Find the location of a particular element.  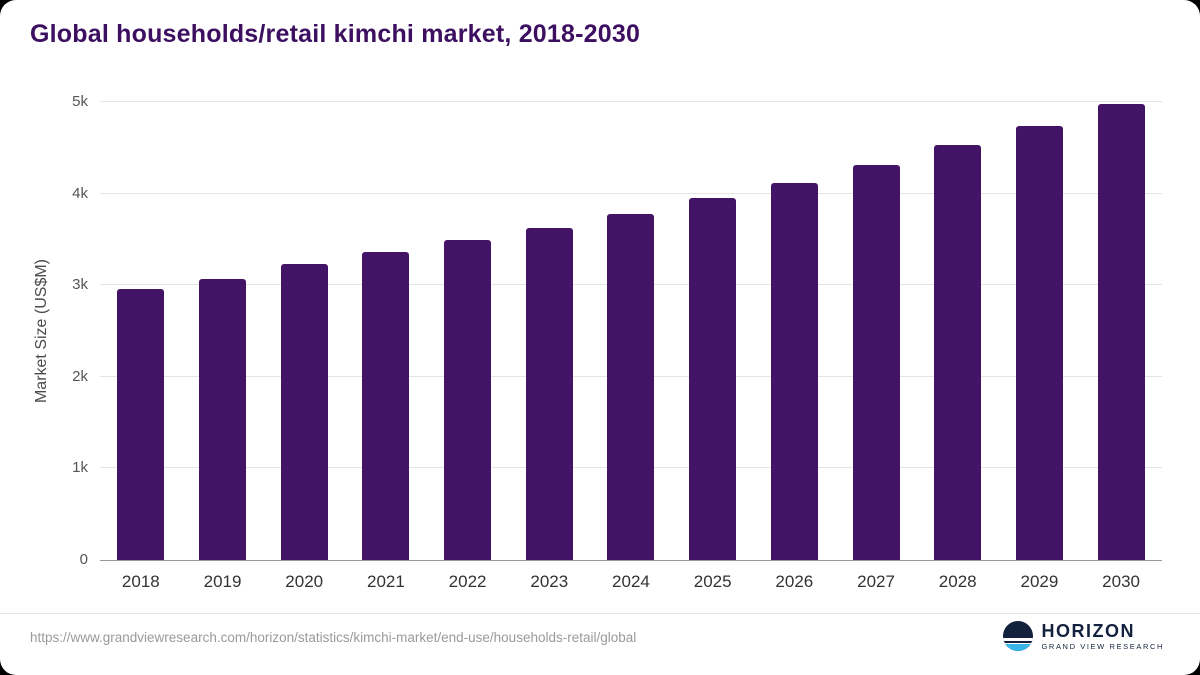

y-tick-label: 4k is located at coordinates (80, 193).